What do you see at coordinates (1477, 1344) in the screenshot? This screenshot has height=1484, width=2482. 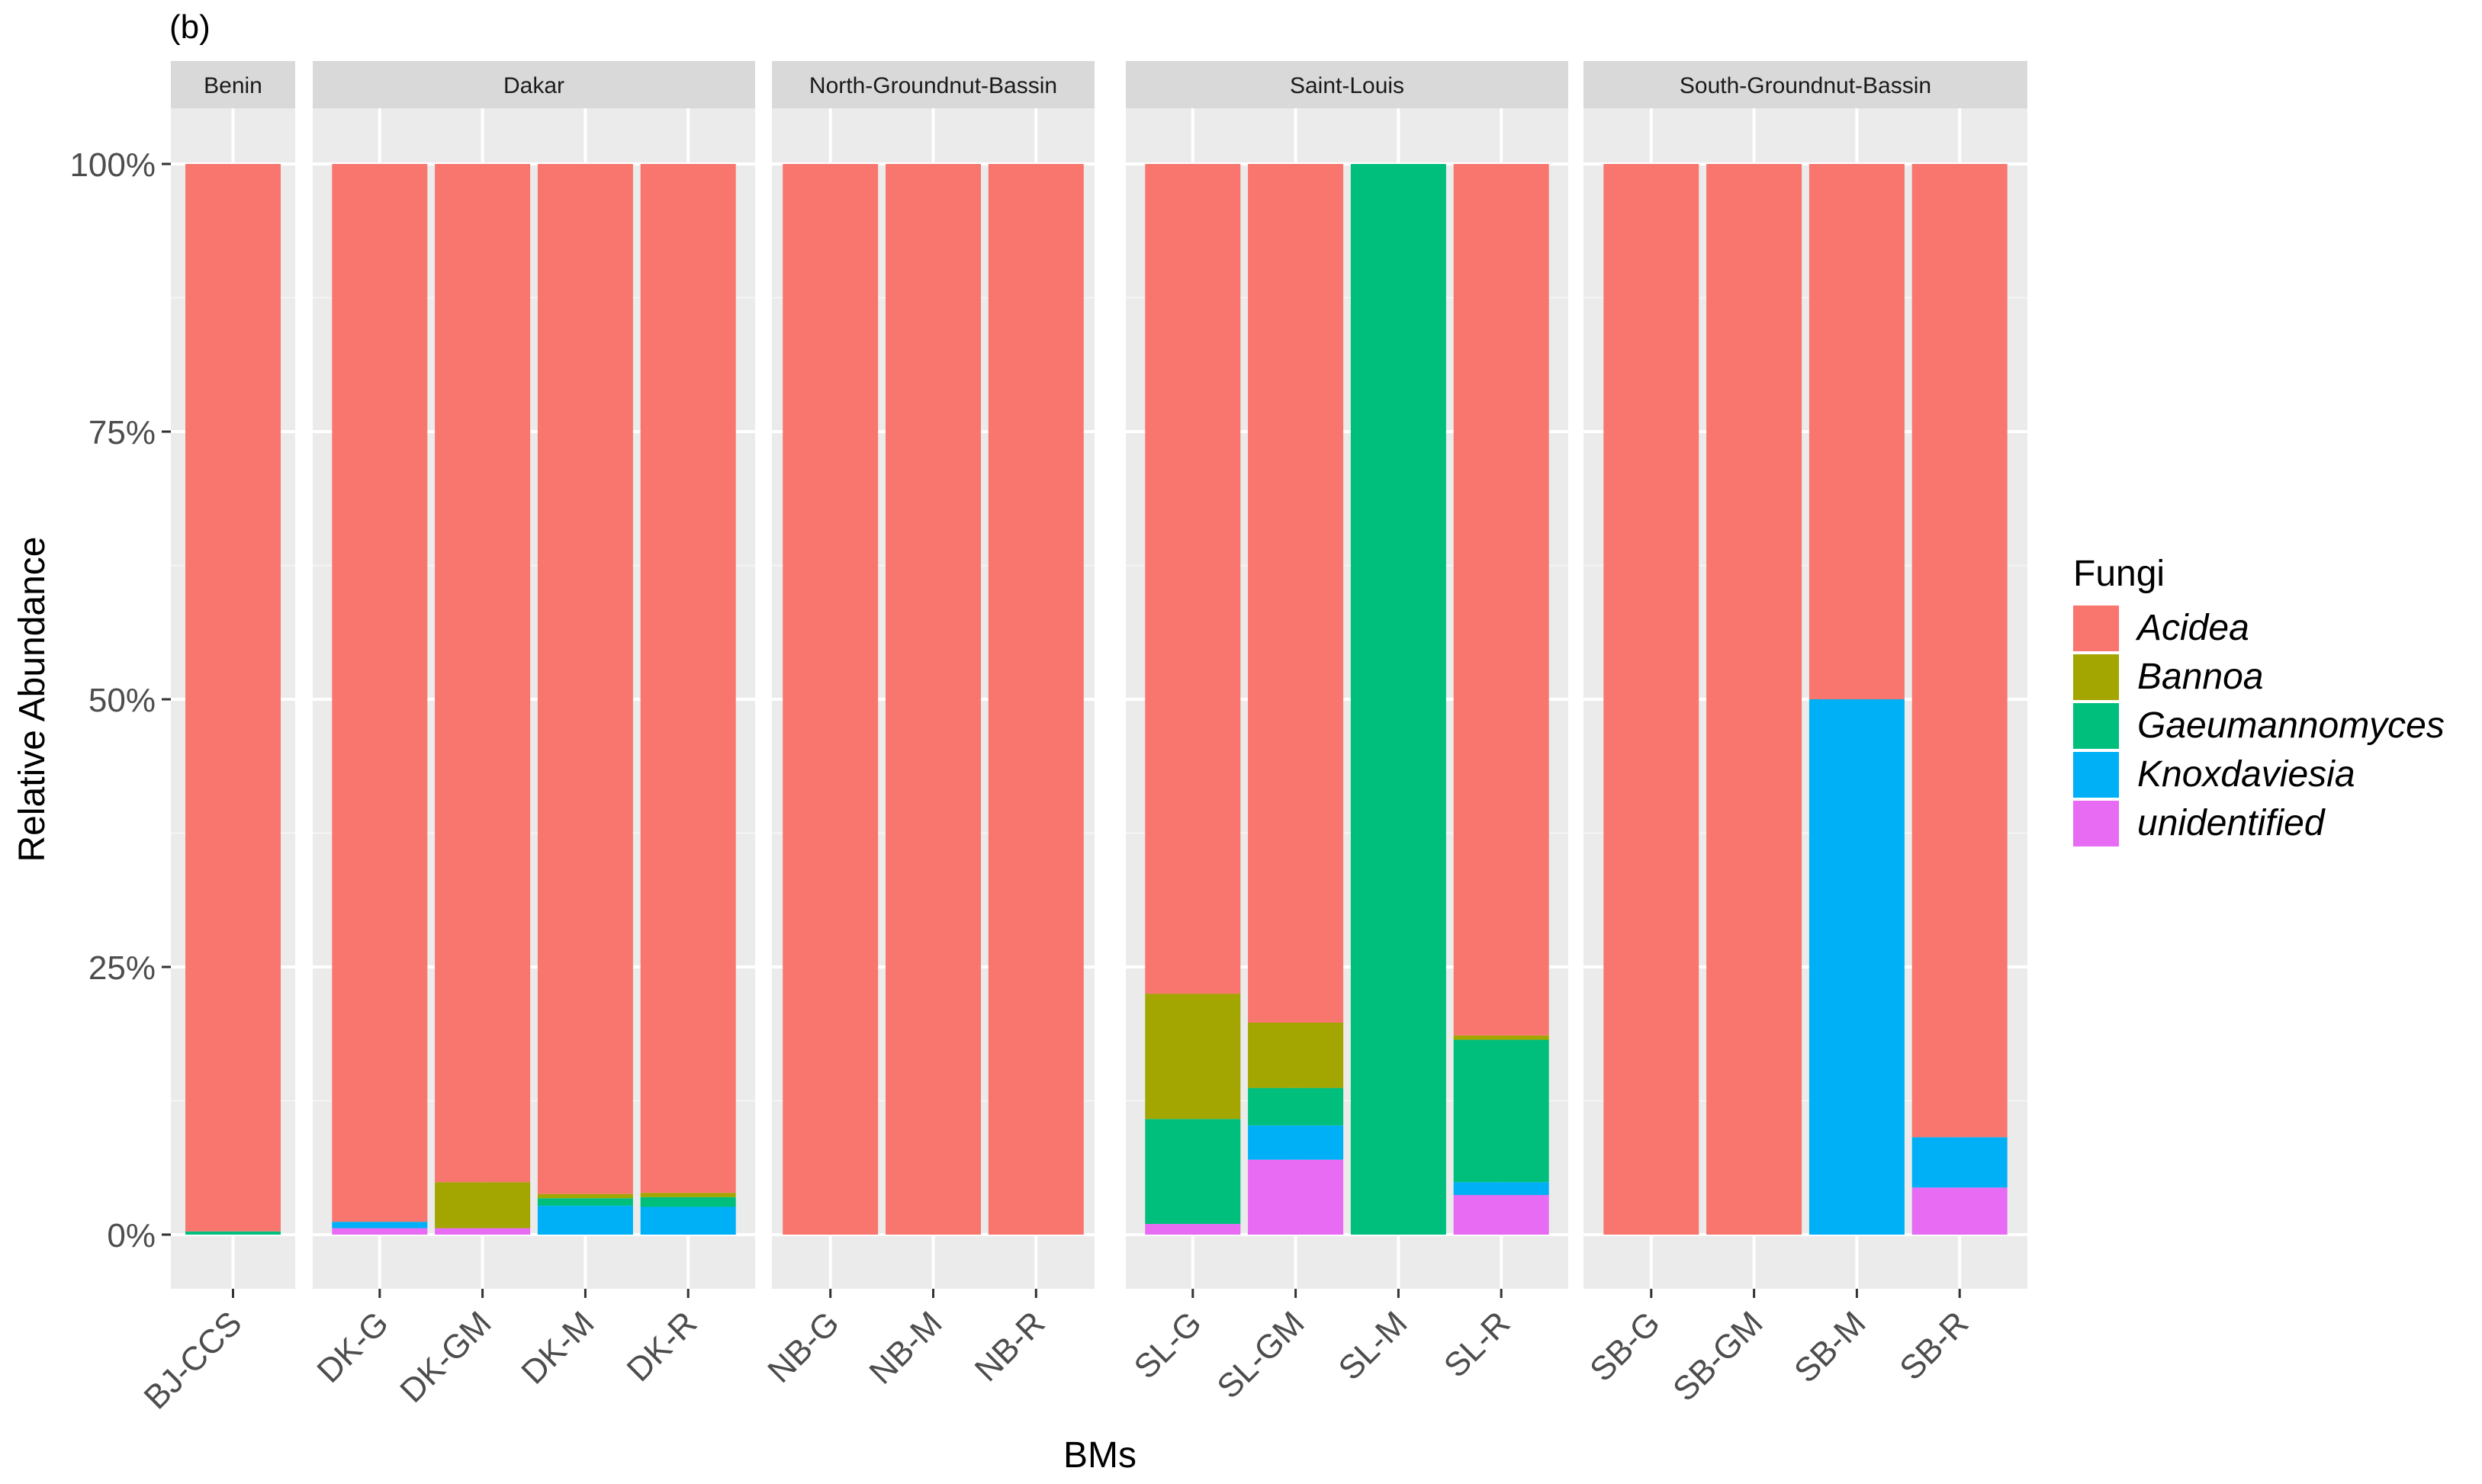 I see `x-tick-label: SL-R` at bounding box center [1477, 1344].